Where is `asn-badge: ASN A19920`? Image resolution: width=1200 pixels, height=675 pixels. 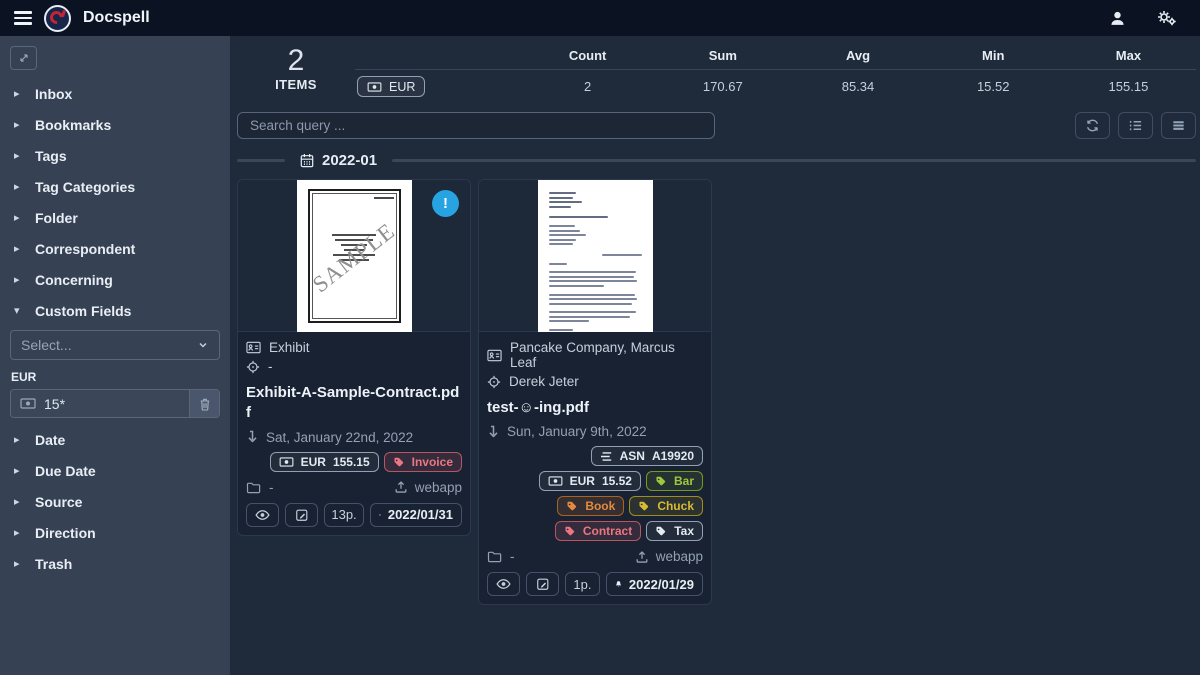 asn-badge: ASN A19920 is located at coordinates (646, 456).